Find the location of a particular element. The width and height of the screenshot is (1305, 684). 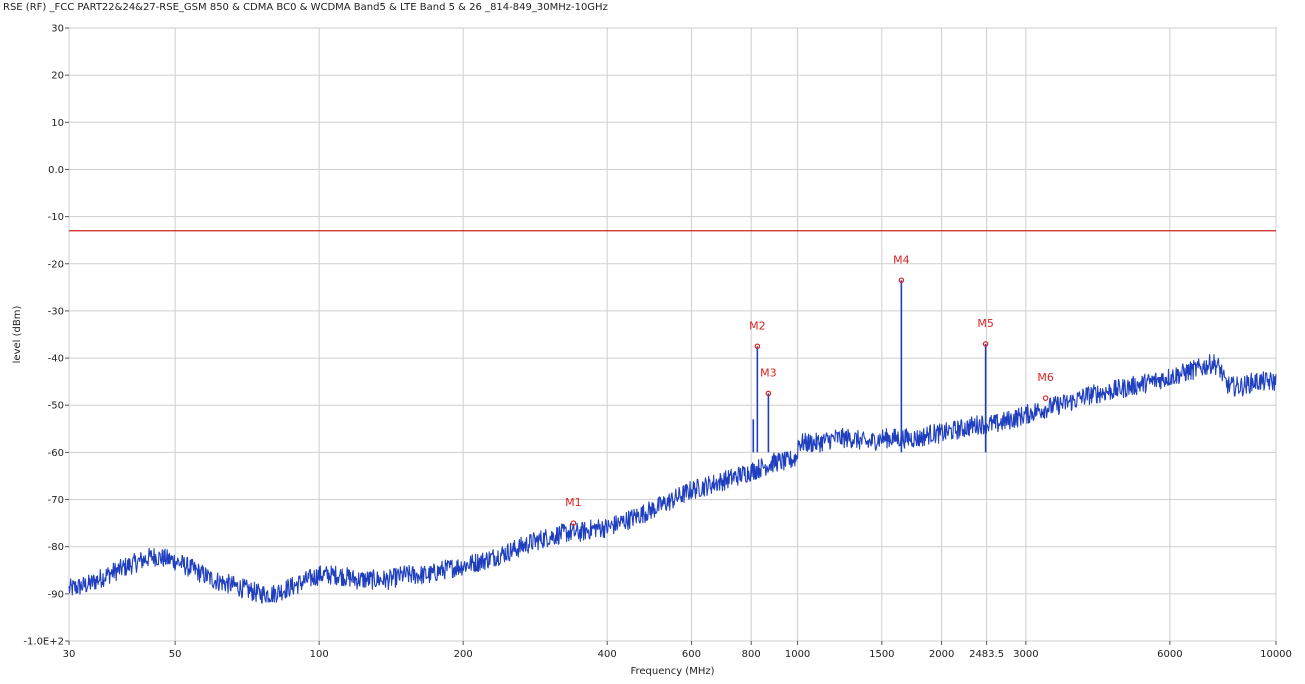

x-tick-label: 10000 is located at coordinates (1276, 654).